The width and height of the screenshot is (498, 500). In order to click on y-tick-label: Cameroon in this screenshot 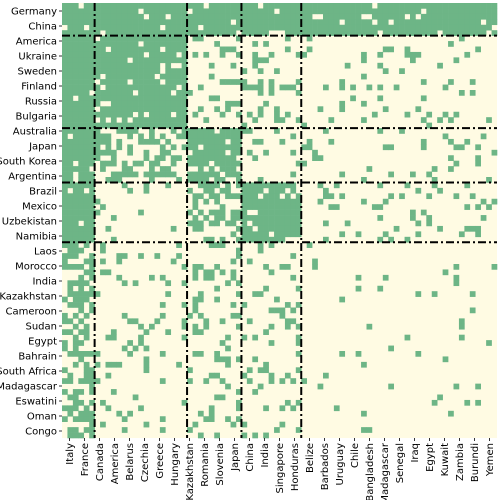, I will do `click(31, 312)`.